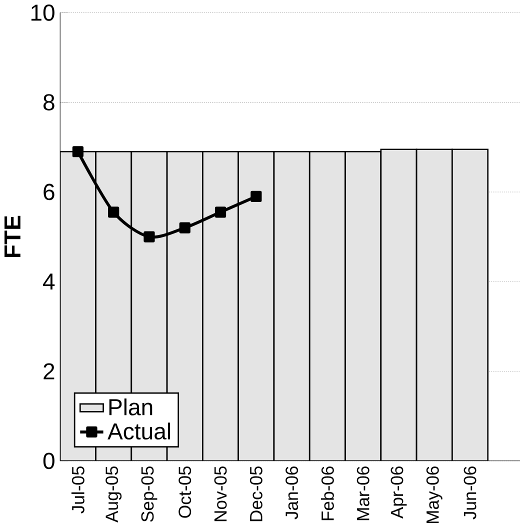 The height and width of the screenshot is (529, 520). Describe the element at coordinates (291, 493) in the screenshot. I see `x-tick-label: Jan-06` at that location.